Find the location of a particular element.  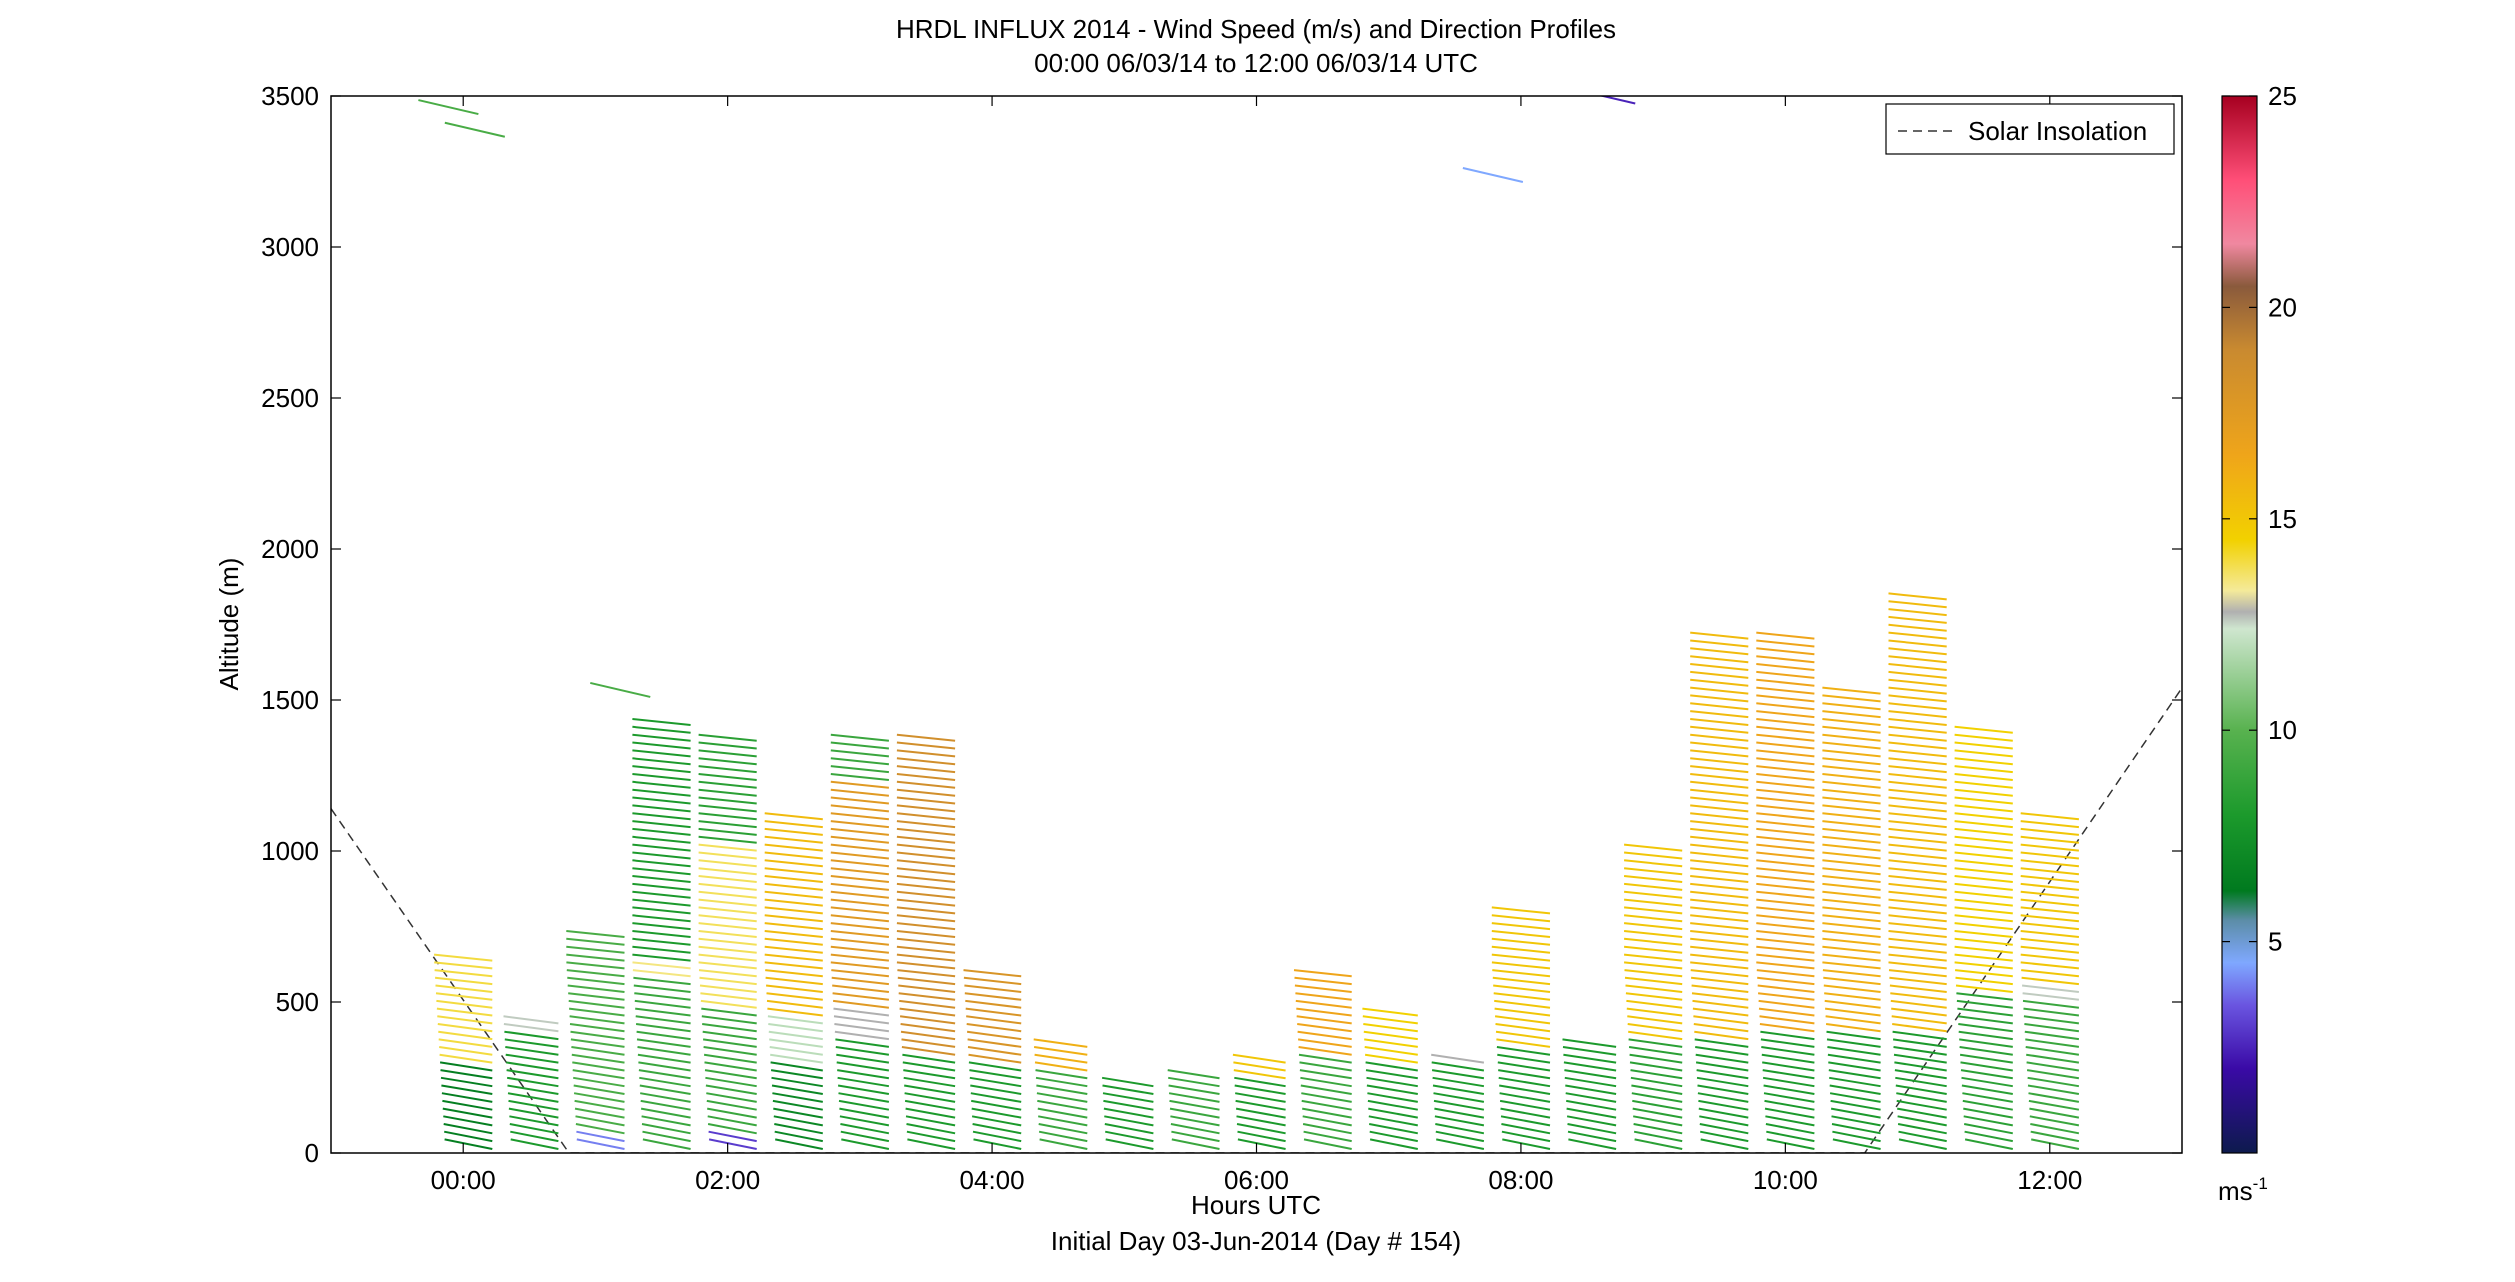

colorbar-tick-label: 25 is located at coordinates (2282, 96).